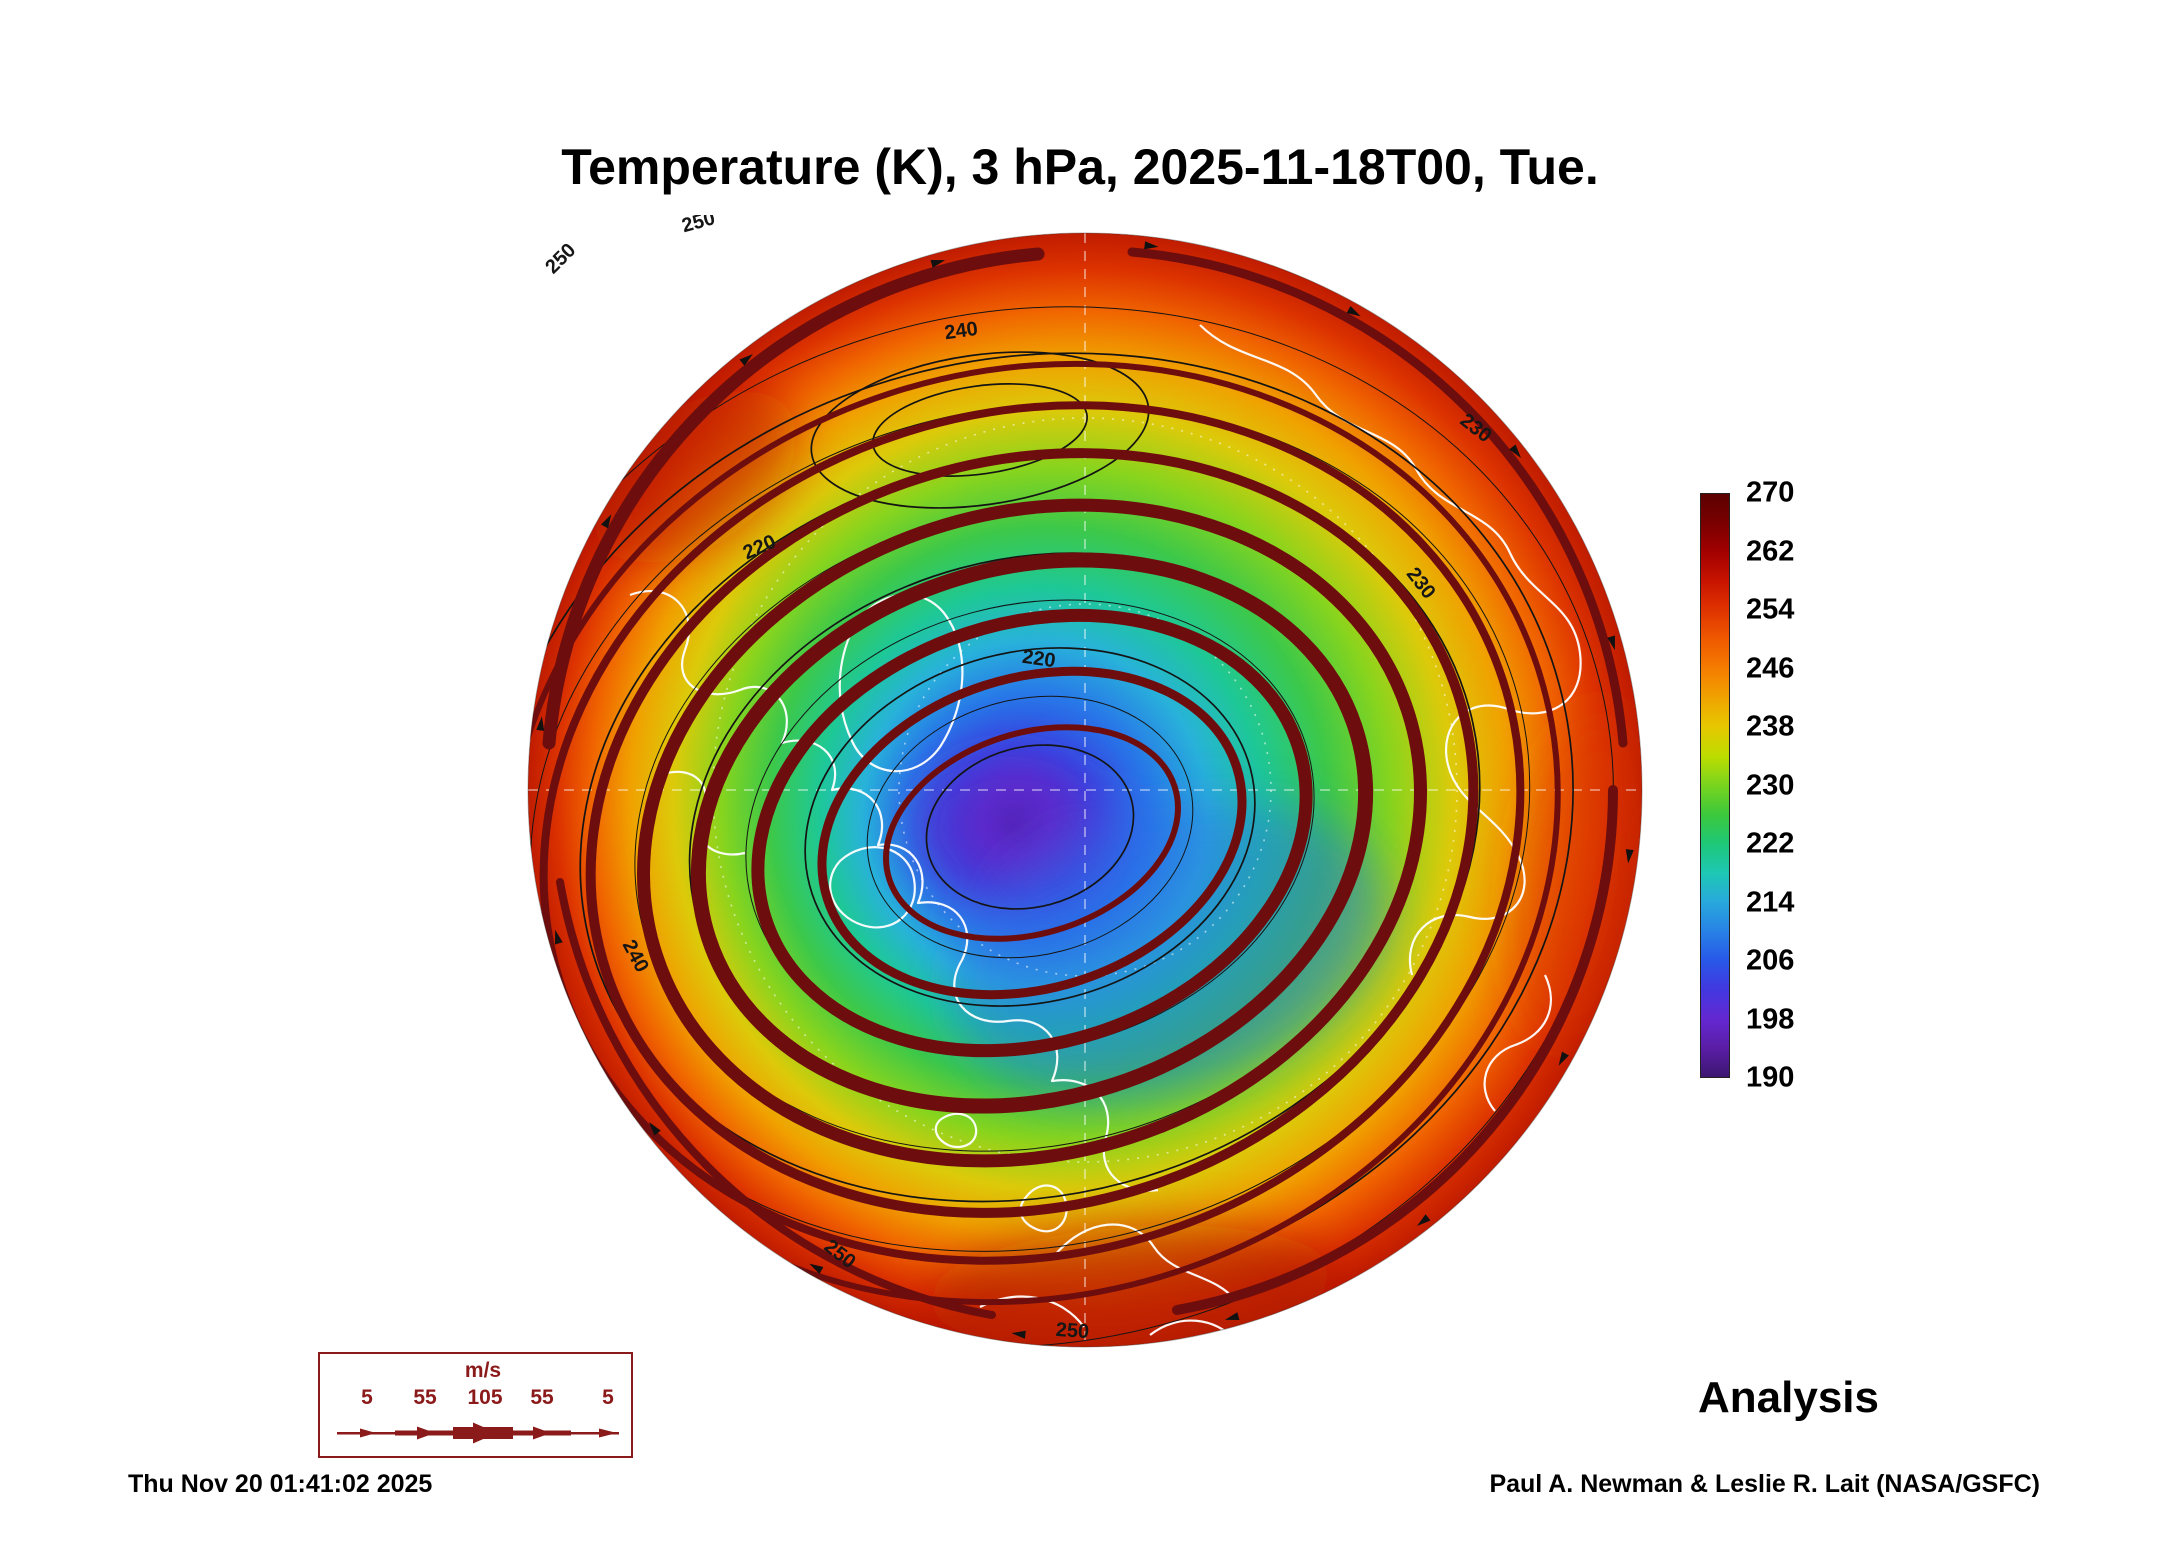 The image size is (2165, 1561). What do you see at coordinates (1770, 492) in the screenshot?
I see `colorbar-tick-label: 270` at bounding box center [1770, 492].